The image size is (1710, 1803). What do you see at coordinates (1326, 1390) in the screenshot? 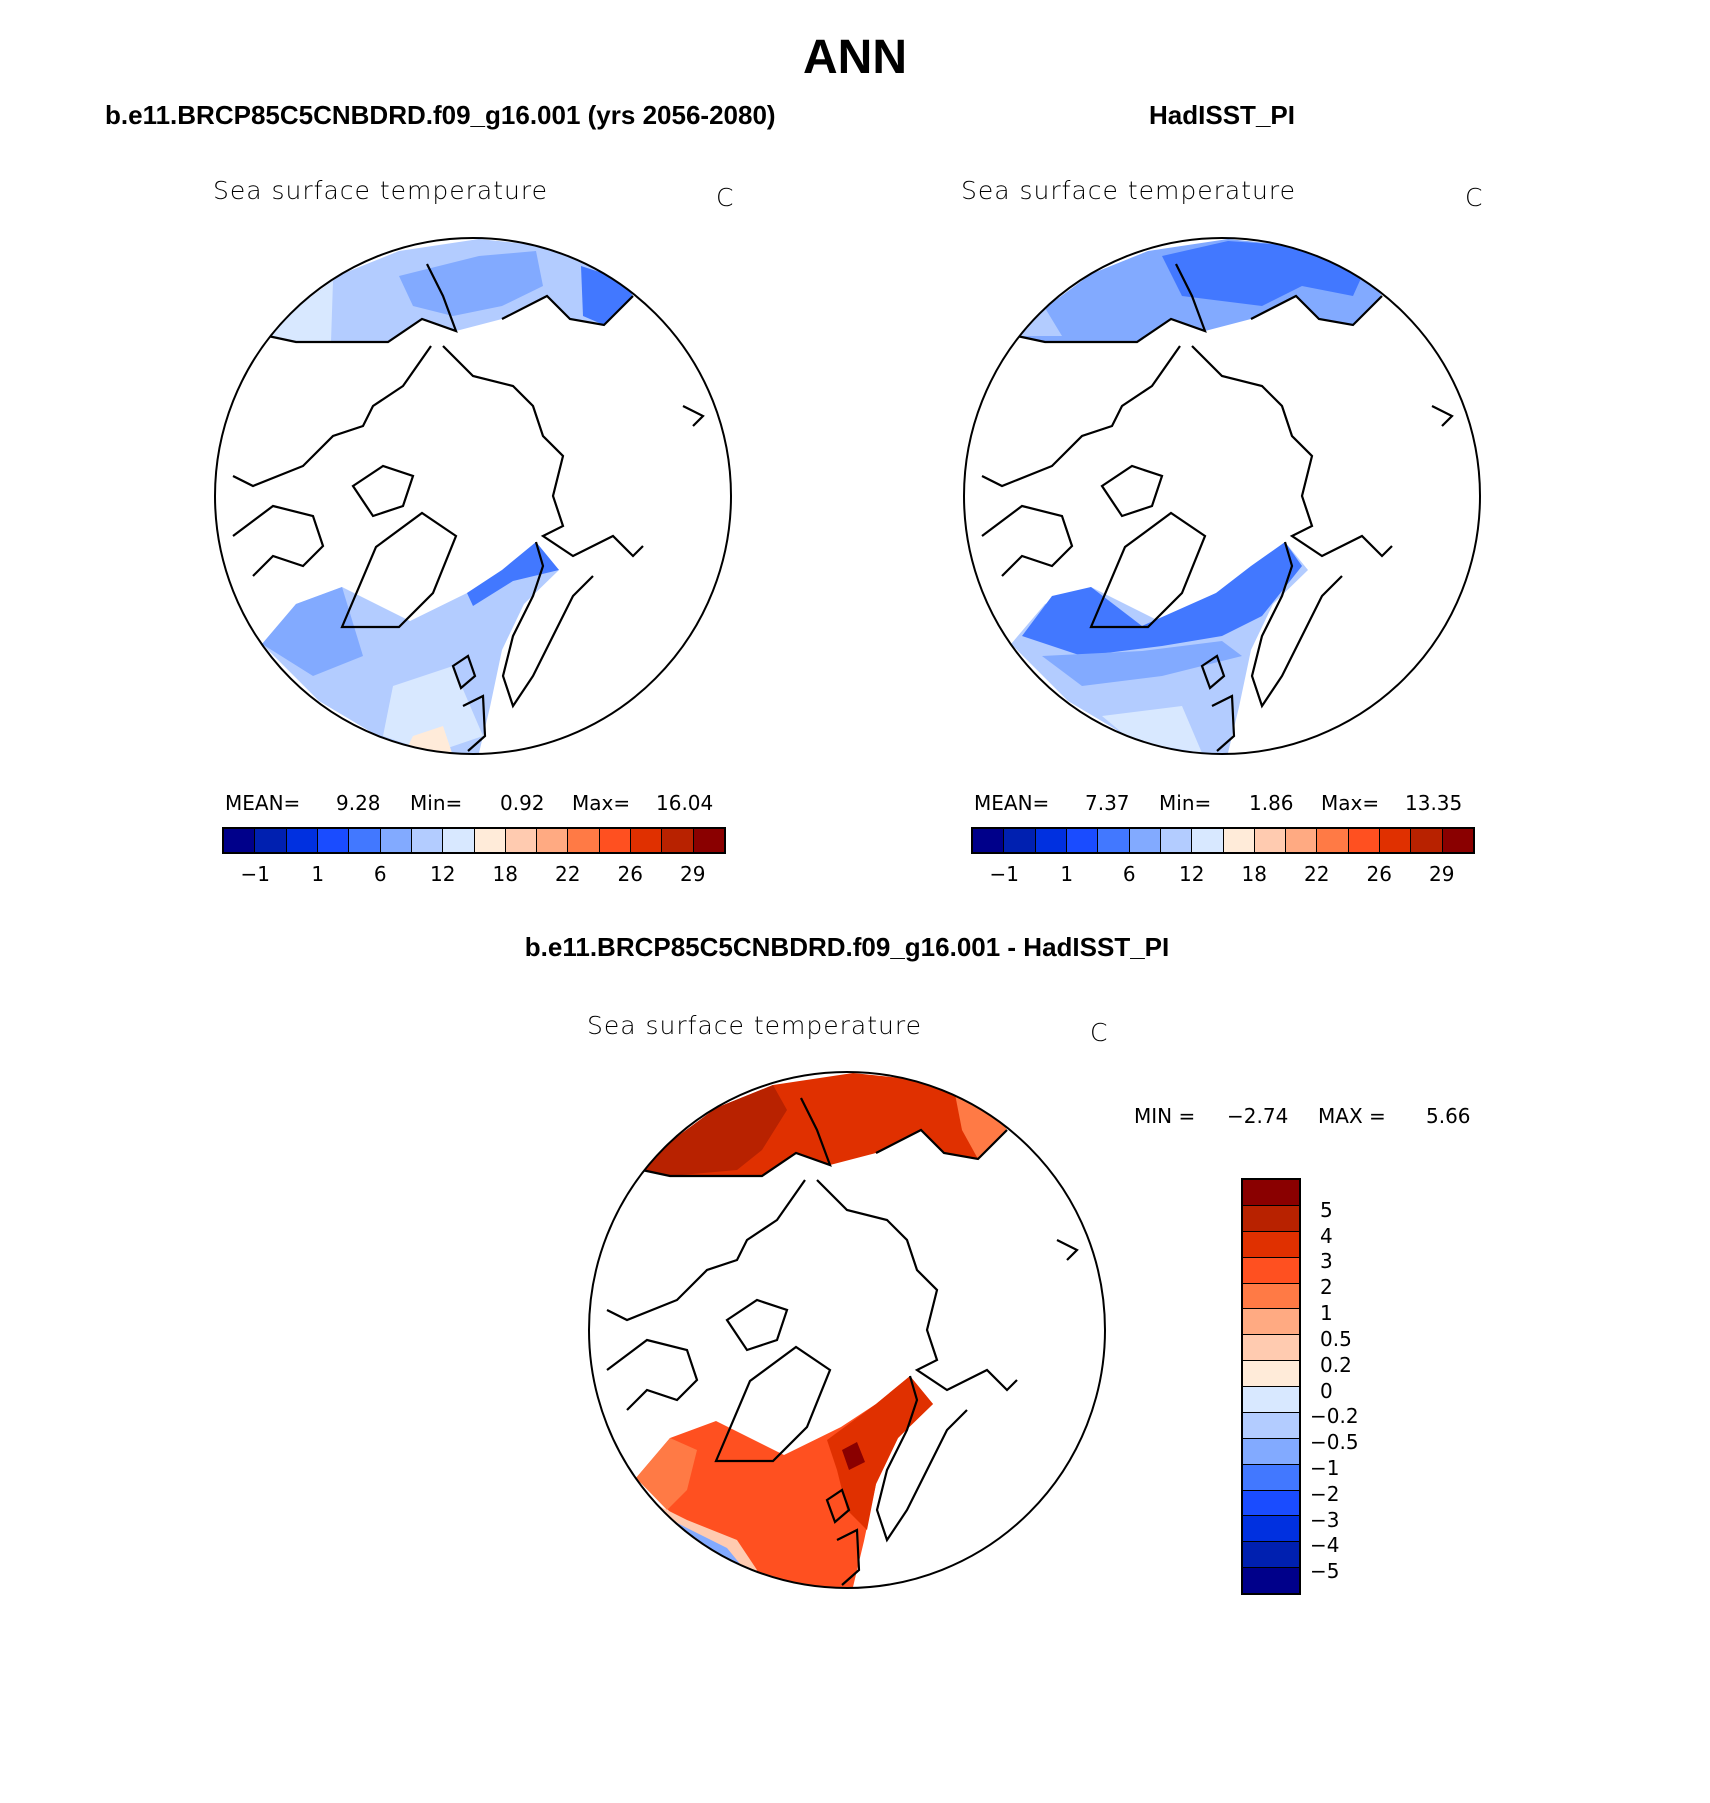
I see `colorbar-tick-label: 0` at bounding box center [1326, 1390].